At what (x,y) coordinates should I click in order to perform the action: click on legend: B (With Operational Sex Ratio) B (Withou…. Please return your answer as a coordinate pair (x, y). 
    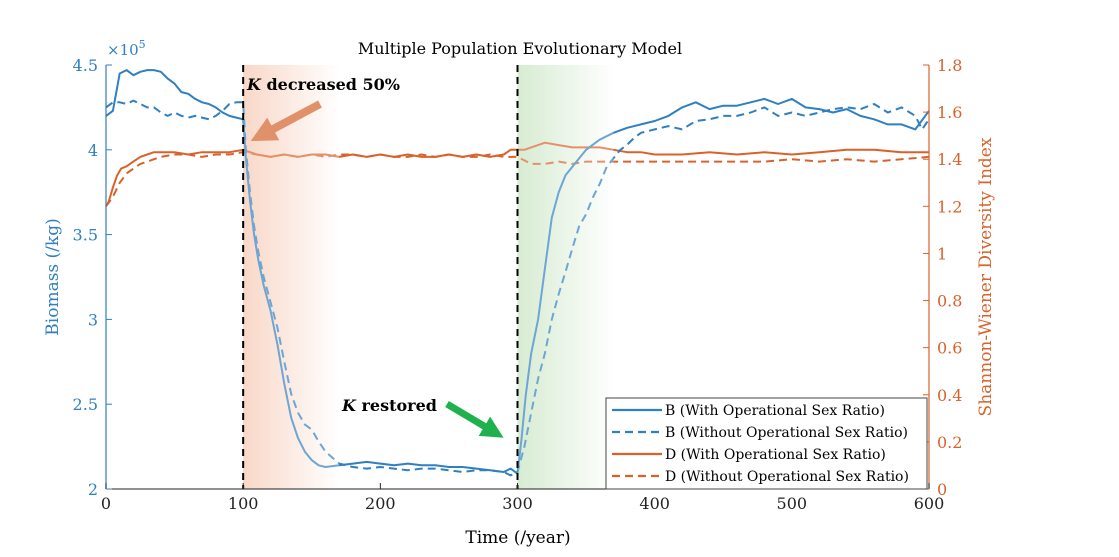
    Looking at the image, I should click on (766, 443).